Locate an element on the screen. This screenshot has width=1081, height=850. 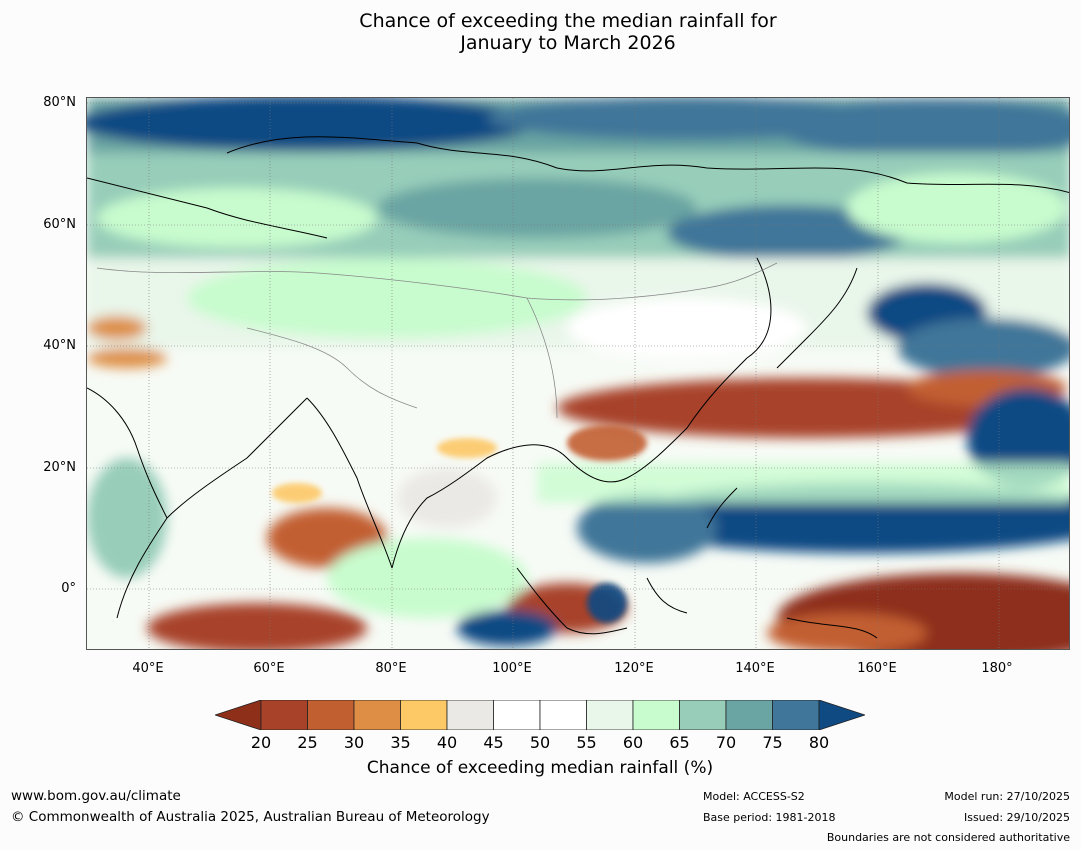
colorbar-tick-40: 40 is located at coordinates (447, 742).